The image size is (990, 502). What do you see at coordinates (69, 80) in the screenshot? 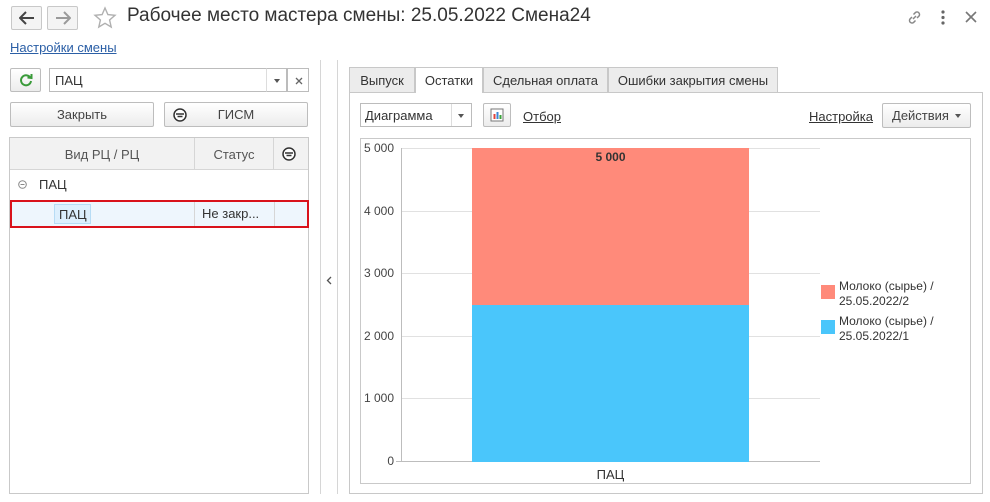
I see `search-input-value: ПАЦ` at bounding box center [69, 80].